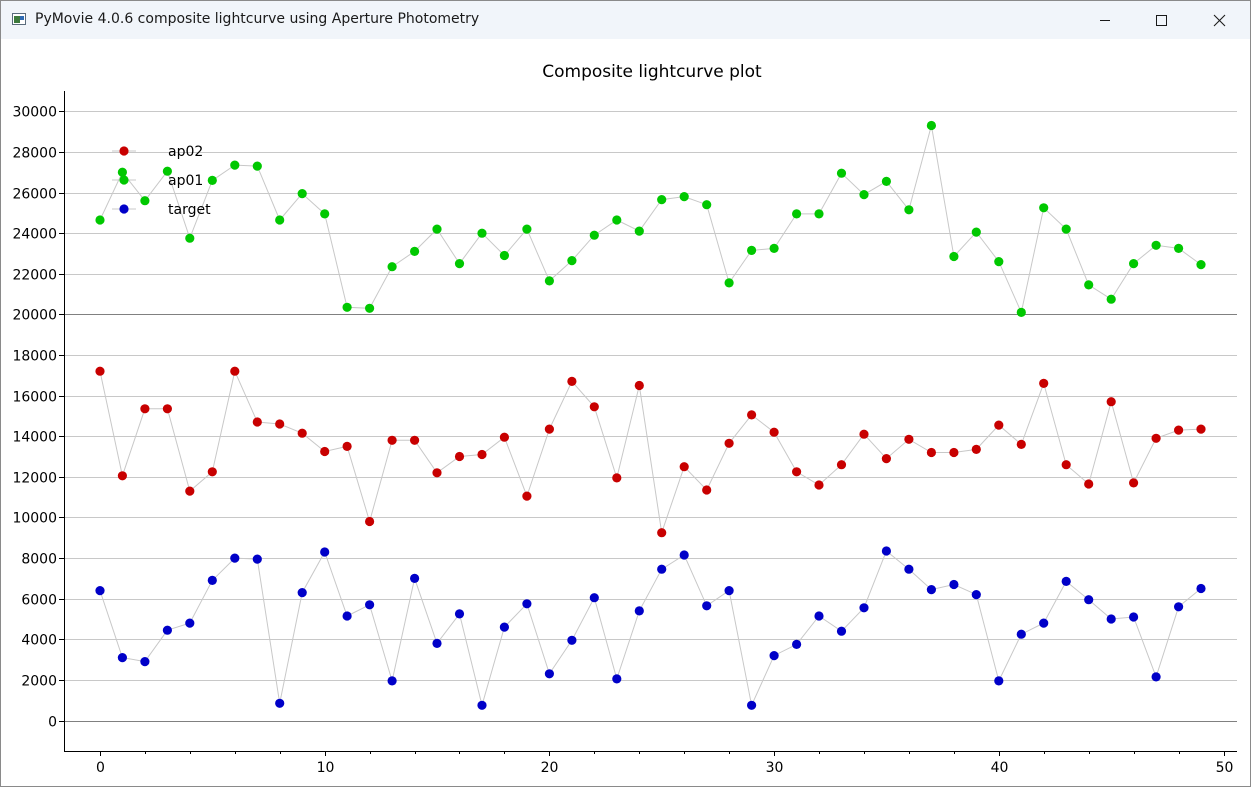  I want to click on y-tick-label: 24000, so click(34, 235).